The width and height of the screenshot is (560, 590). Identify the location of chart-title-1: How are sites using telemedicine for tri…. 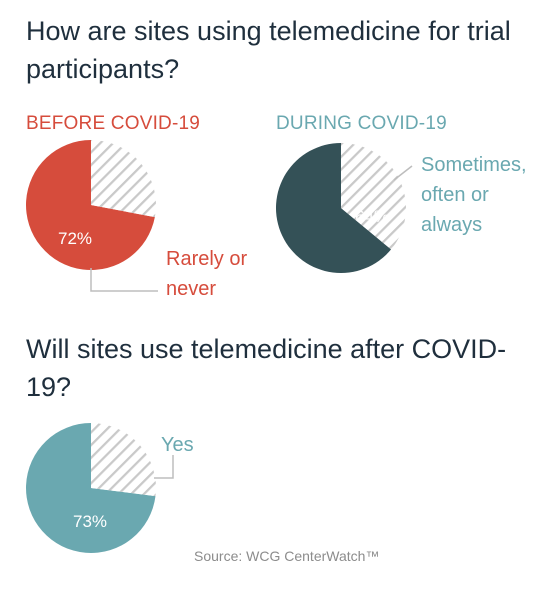
(268, 50).